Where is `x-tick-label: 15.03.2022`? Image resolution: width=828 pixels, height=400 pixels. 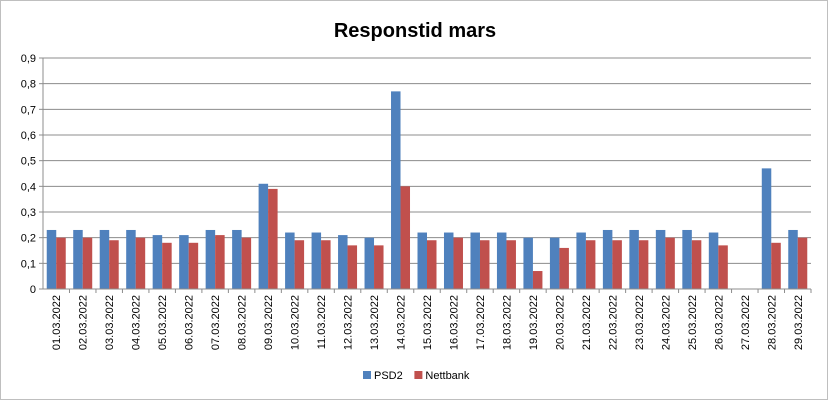
x-tick-label: 15.03.2022 is located at coordinates (428, 322).